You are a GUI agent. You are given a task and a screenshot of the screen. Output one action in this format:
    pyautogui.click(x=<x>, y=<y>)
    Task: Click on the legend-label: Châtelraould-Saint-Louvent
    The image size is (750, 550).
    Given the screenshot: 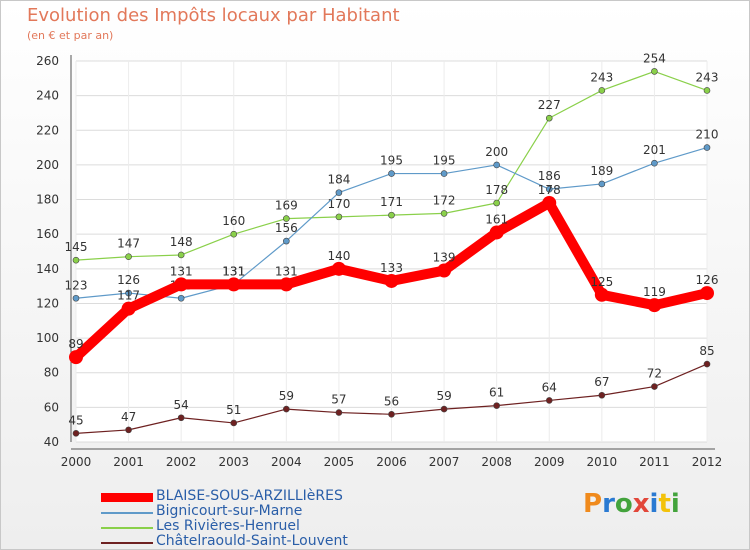 What is the action you would take?
    pyautogui.click(x=252, y=541)
    